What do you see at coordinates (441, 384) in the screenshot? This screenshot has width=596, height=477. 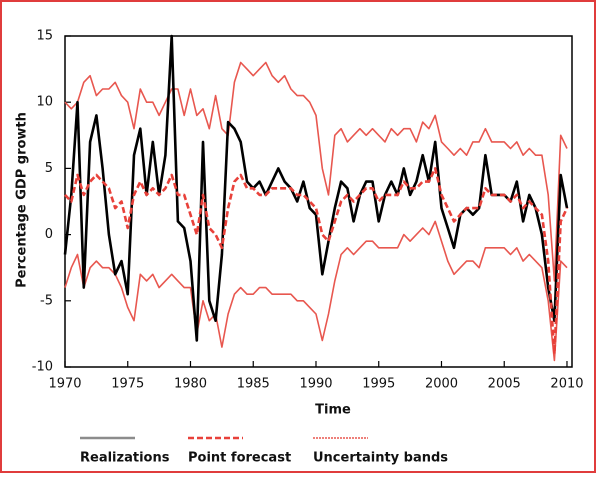 I see `x-tick-label: 2000` at bounding box center [441, 384].